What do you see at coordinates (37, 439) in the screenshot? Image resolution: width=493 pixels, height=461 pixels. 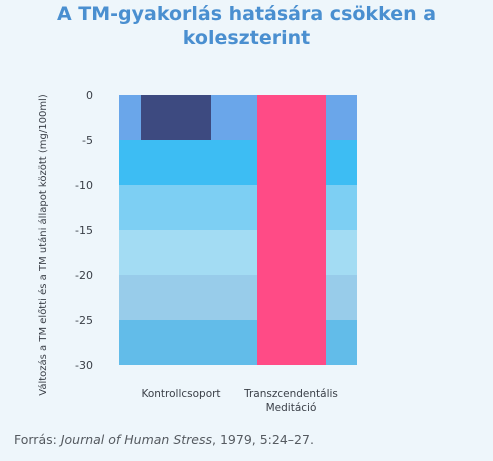 I see `source-prefix: Forrás:` at bounding box center [37, 439].